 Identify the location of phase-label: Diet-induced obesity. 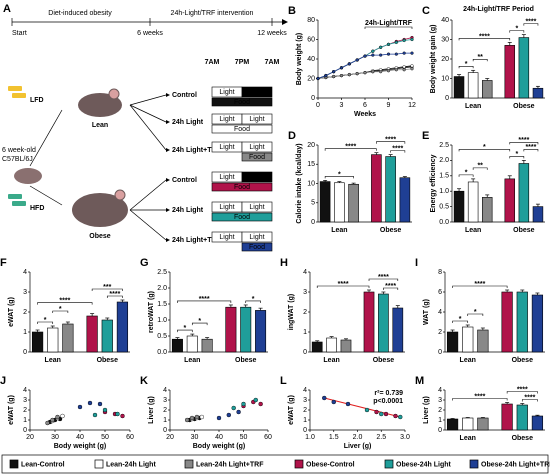
(80, 13).